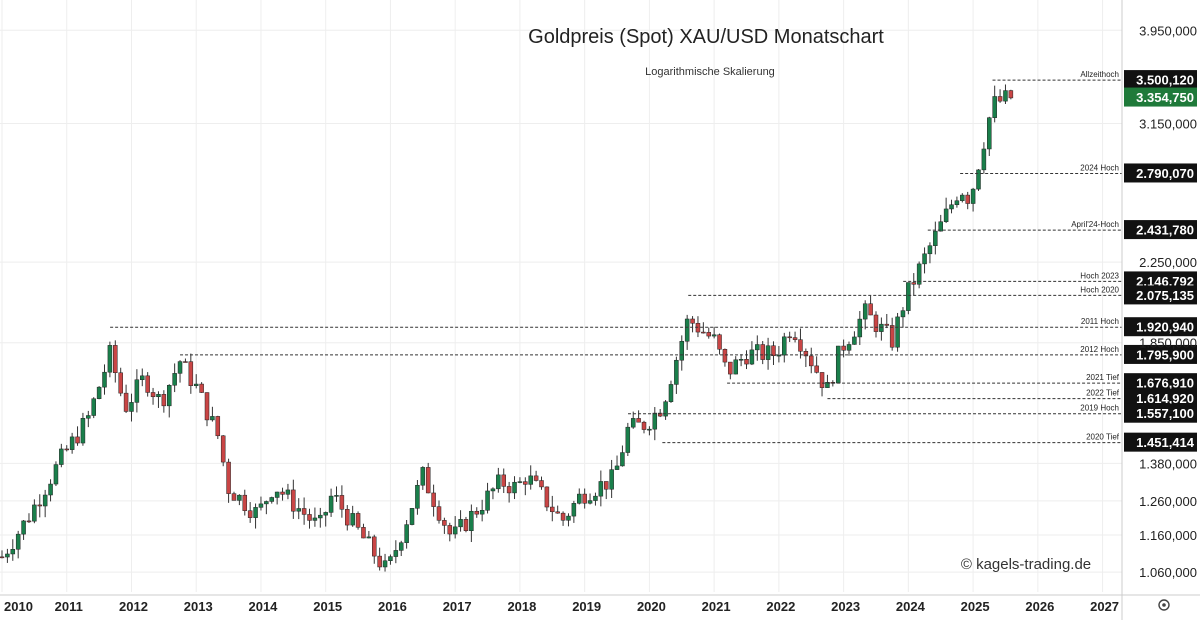  Describe the element at coordinates (1099, 74) in the screenshot. I see `level-annotation: Allzeithoch` at that location.